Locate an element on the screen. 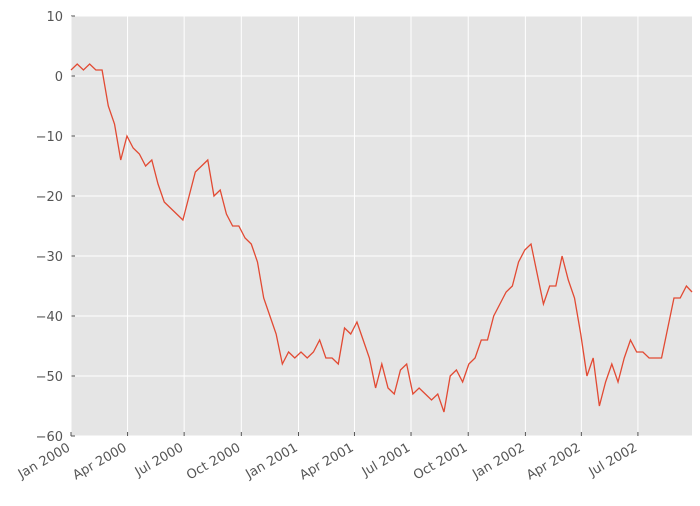 This screenshot has width=700, height=506. x-tick-label: Jul 2000 is located at coordinates (159, 460).